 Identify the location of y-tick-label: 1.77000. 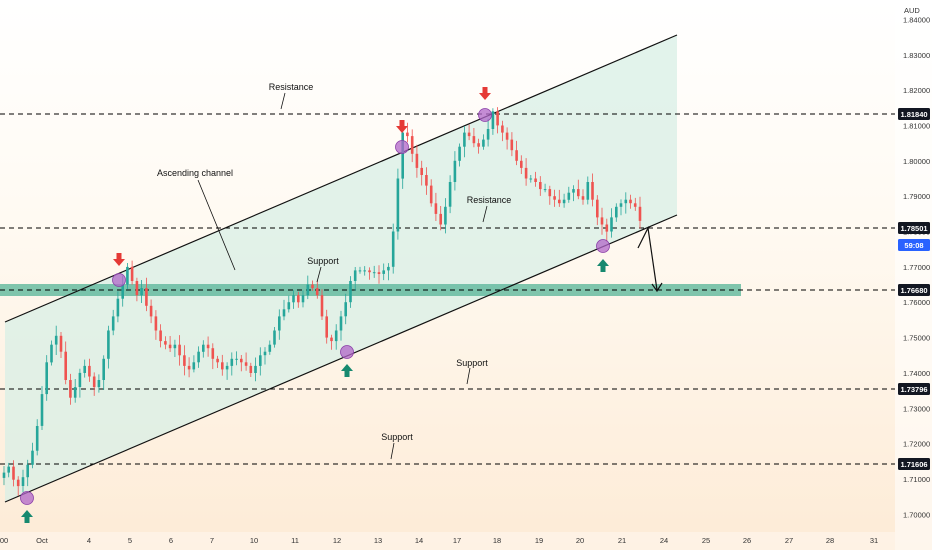
(916, 267).